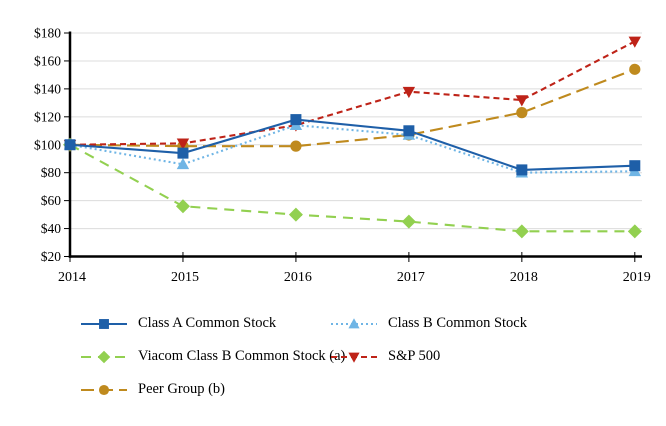 The width and height of the screenshot is (666, 426). I want to click on legend-item-sp500: S&P 500, so click(428, 356).